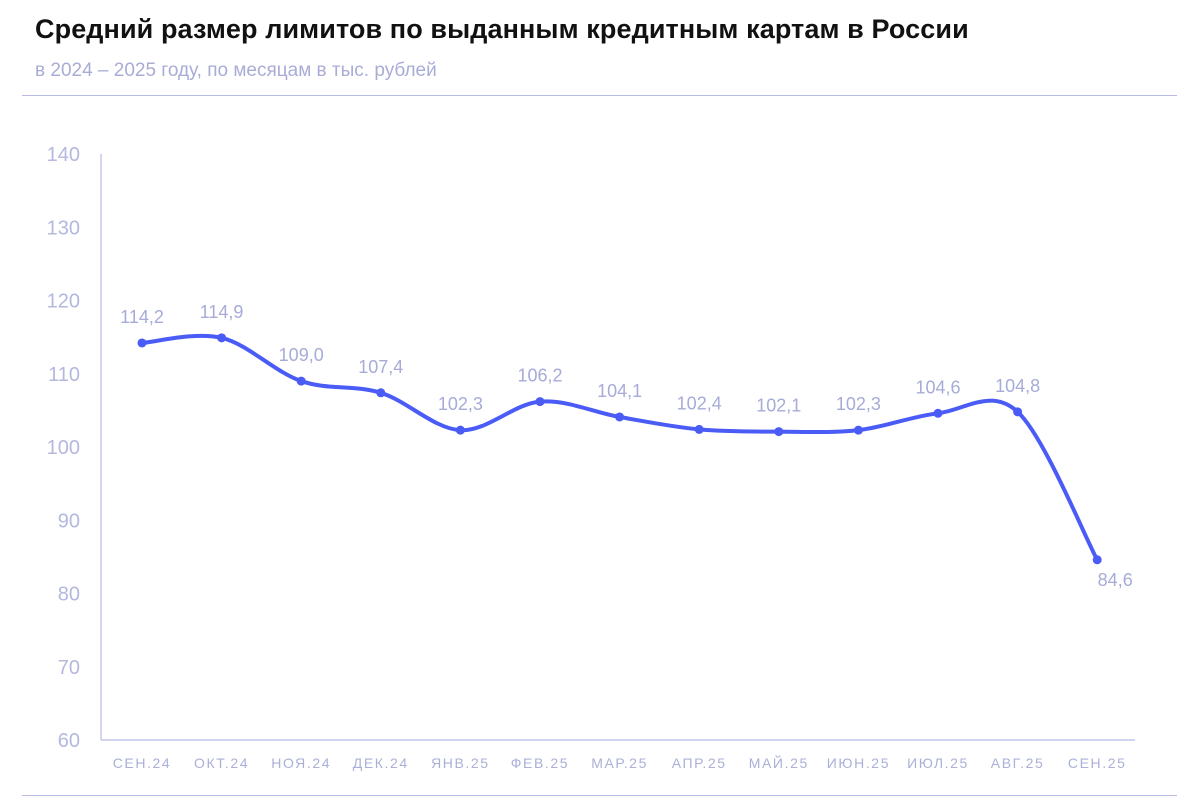  I want to click on y-tick-label: 60, so click(69, 741).